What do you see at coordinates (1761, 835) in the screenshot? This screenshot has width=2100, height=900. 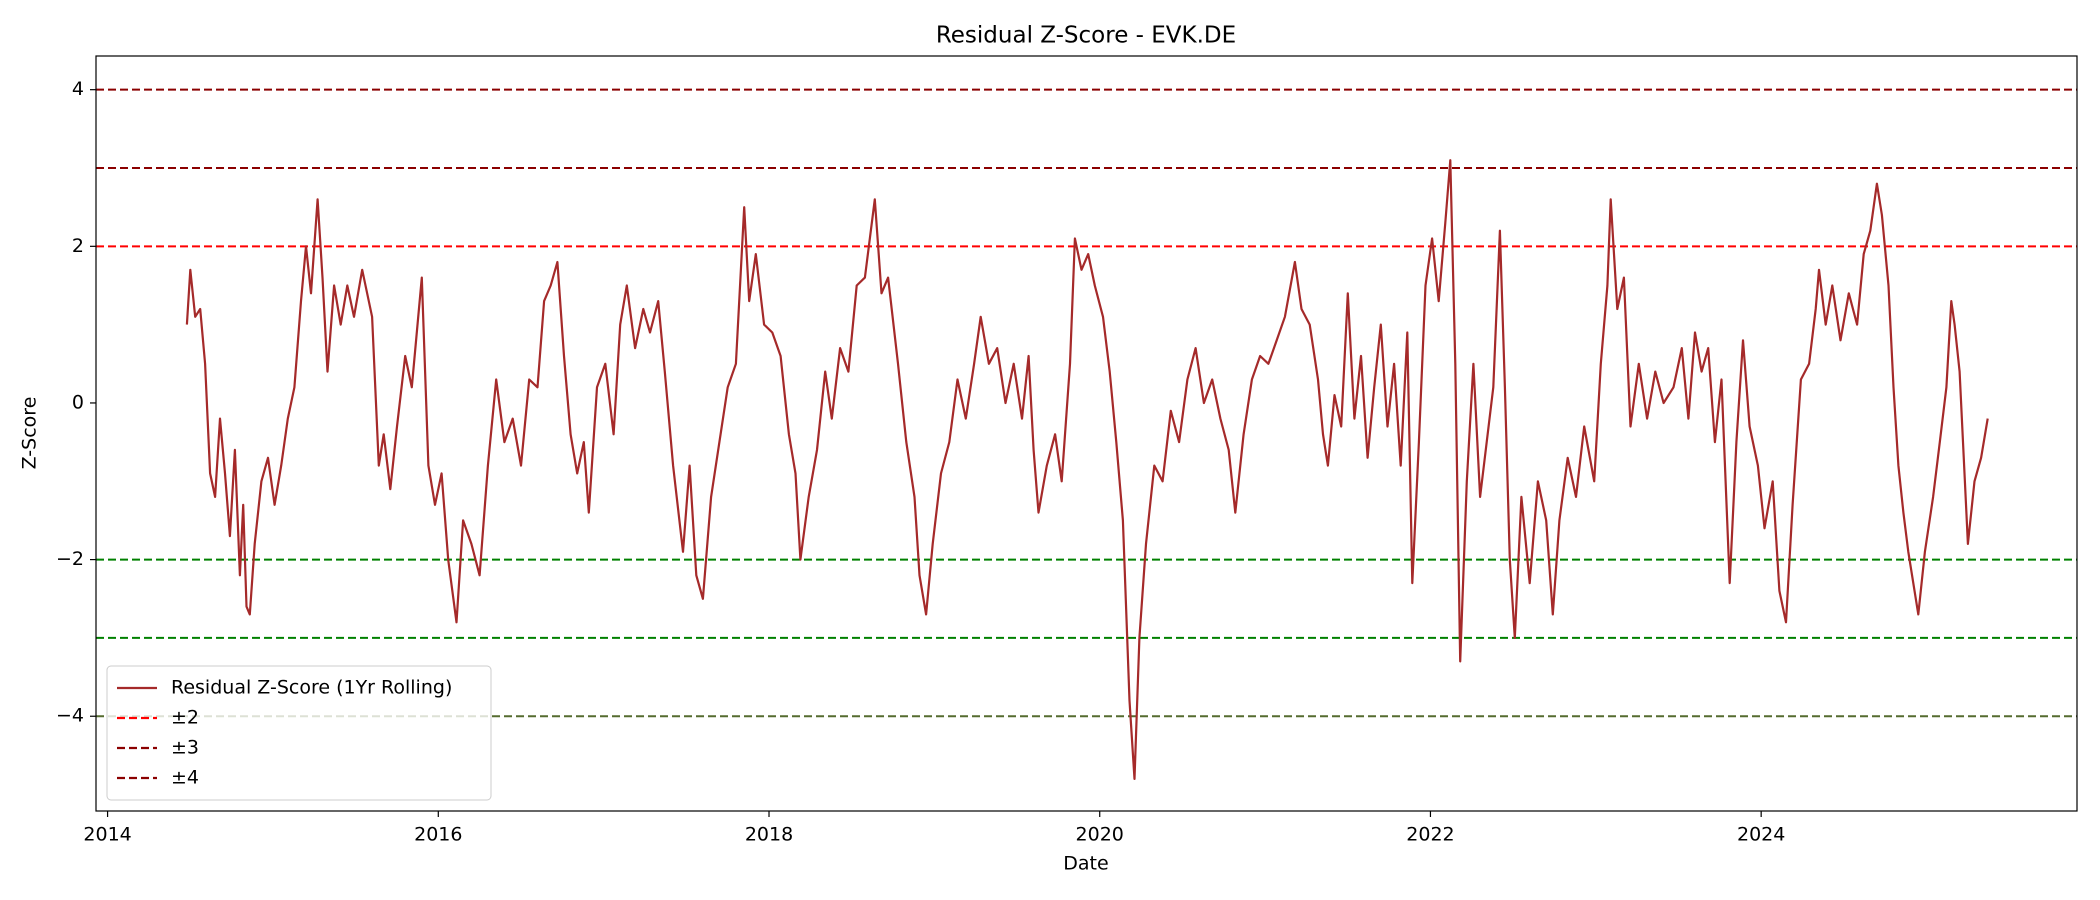 I see `x-tick-label: 2024` at bounding box center [1761, 835].